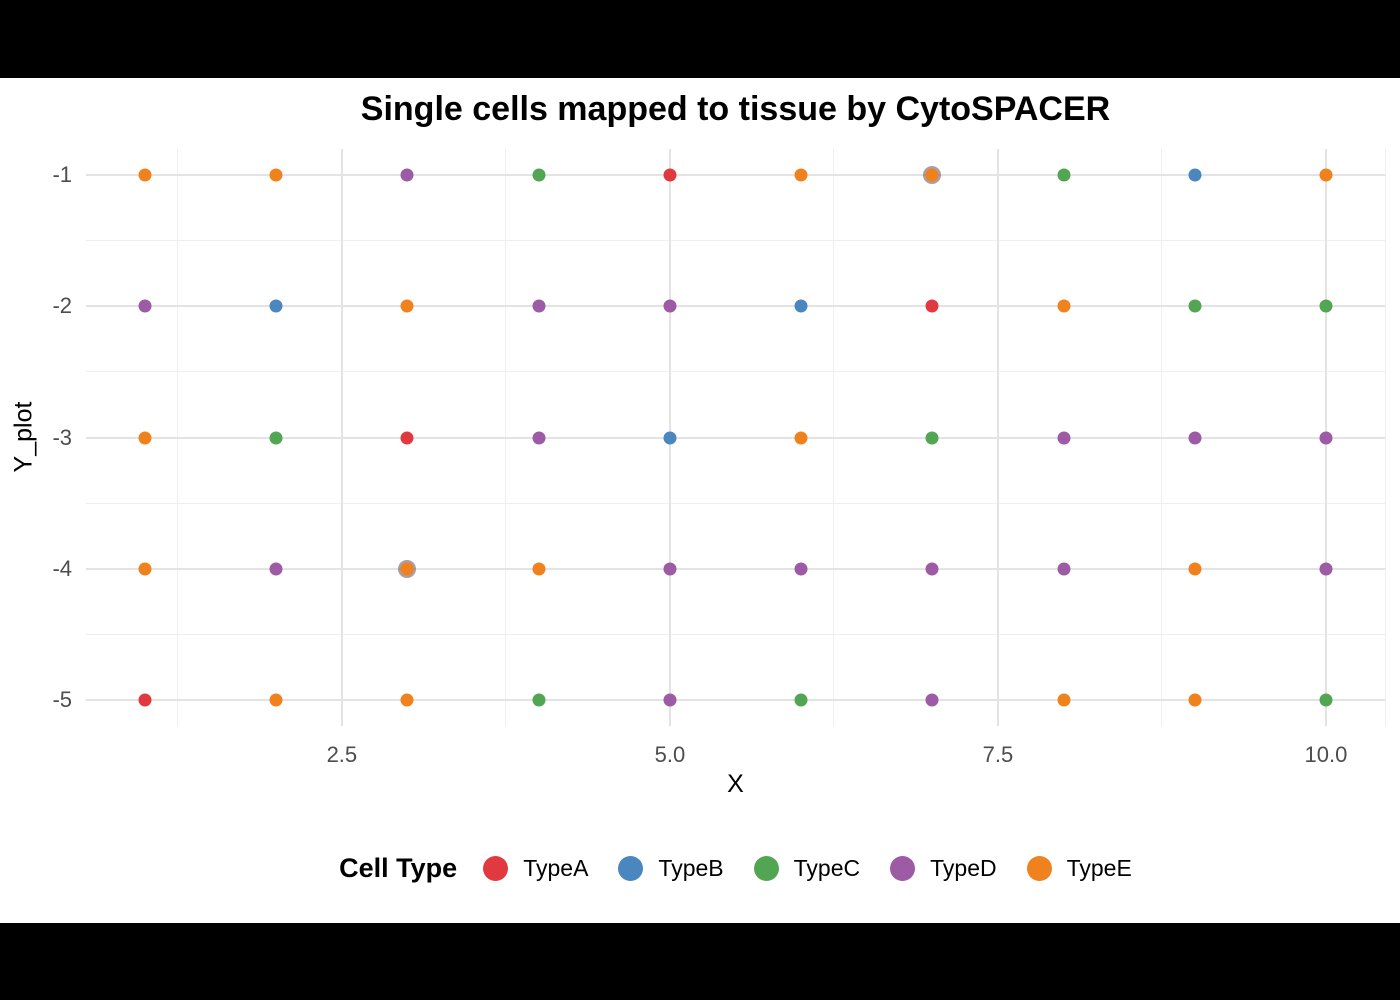  I want to click on x-tick-label: 5.0, so click(670, 754).